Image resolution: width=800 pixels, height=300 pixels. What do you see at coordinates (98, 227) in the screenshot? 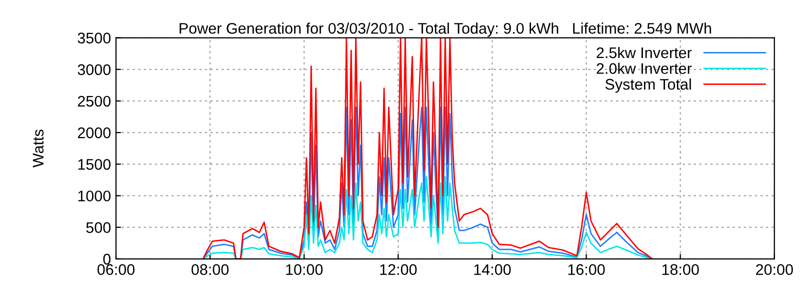
I see `y-tick-label: 500` at bounding box center [98, 227].